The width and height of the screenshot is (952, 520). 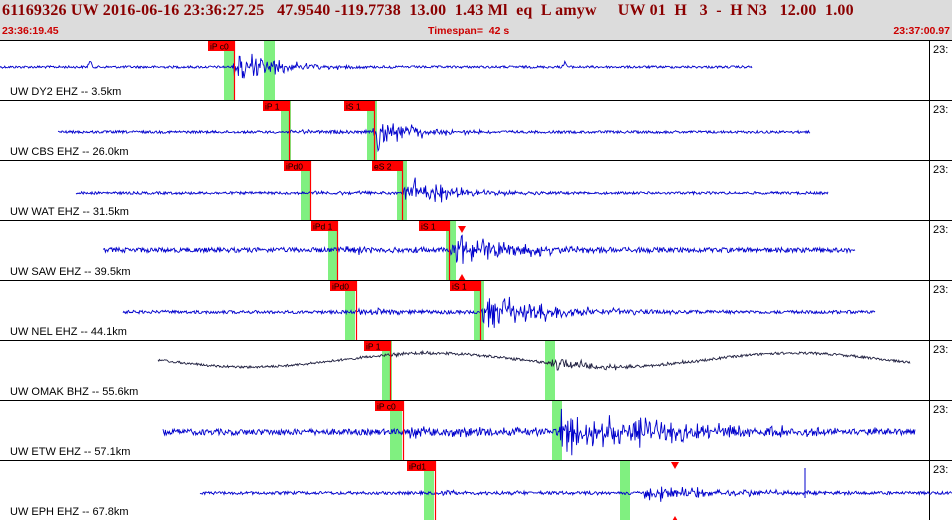 I want to click on station-label: UW CBS EHZ -- 26.0km, so click(x=69, y=152).